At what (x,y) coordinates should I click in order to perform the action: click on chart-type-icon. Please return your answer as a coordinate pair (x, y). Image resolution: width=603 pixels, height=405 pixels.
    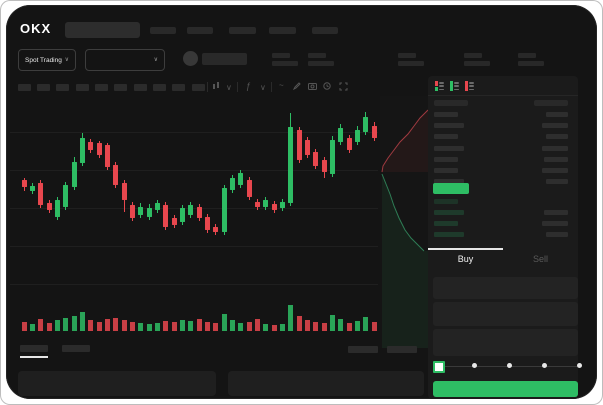
    Looking at the image, I should click on (216, 86).